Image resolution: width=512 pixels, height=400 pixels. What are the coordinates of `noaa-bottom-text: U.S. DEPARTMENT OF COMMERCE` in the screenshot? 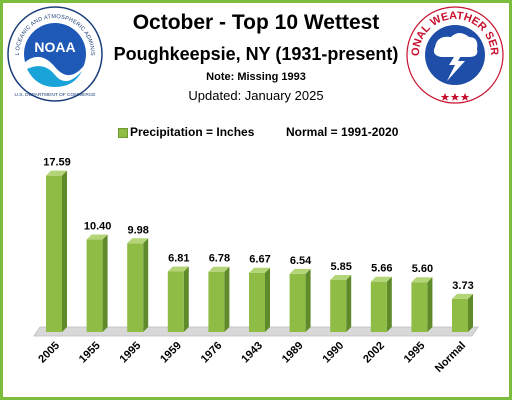 It's located at (54, 95).